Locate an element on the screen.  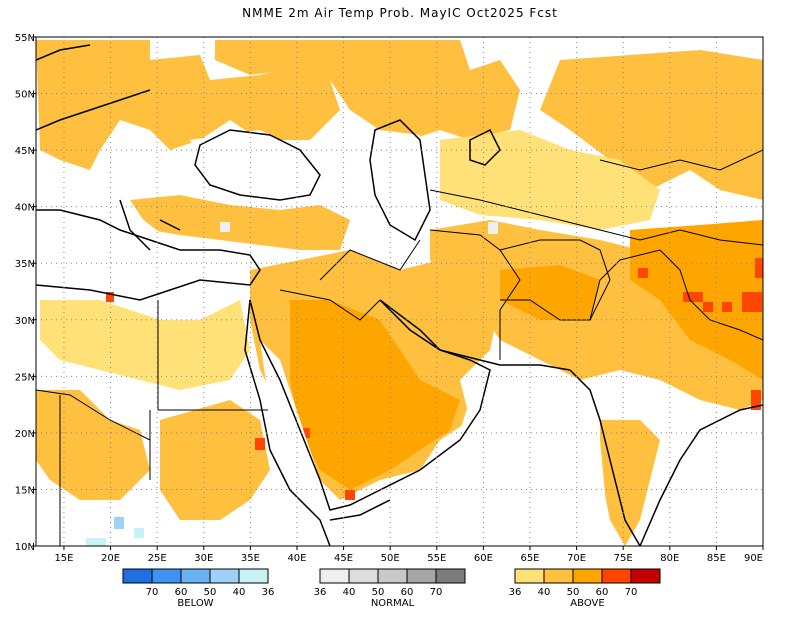
lon-tick-label: 75E is located at coordinates (623, 558).